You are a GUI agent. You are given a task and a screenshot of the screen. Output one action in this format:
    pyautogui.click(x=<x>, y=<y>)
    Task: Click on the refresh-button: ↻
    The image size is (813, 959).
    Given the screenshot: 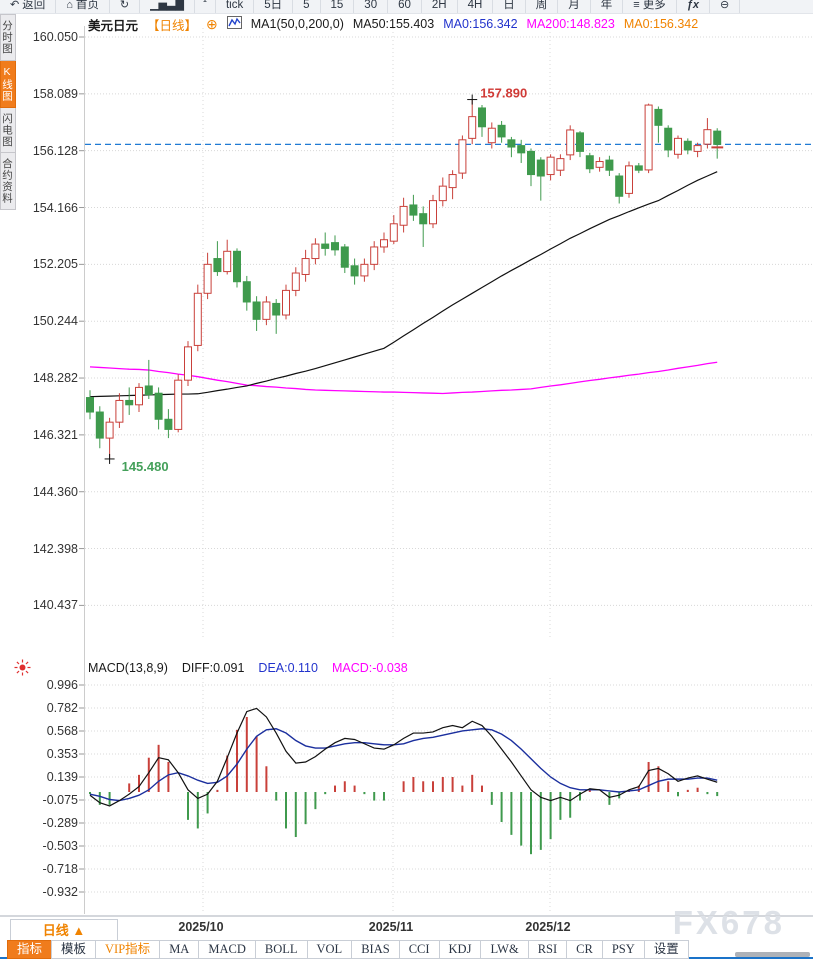 What is the action you would take?
    pyautogui.click(x=125, y=6)
    